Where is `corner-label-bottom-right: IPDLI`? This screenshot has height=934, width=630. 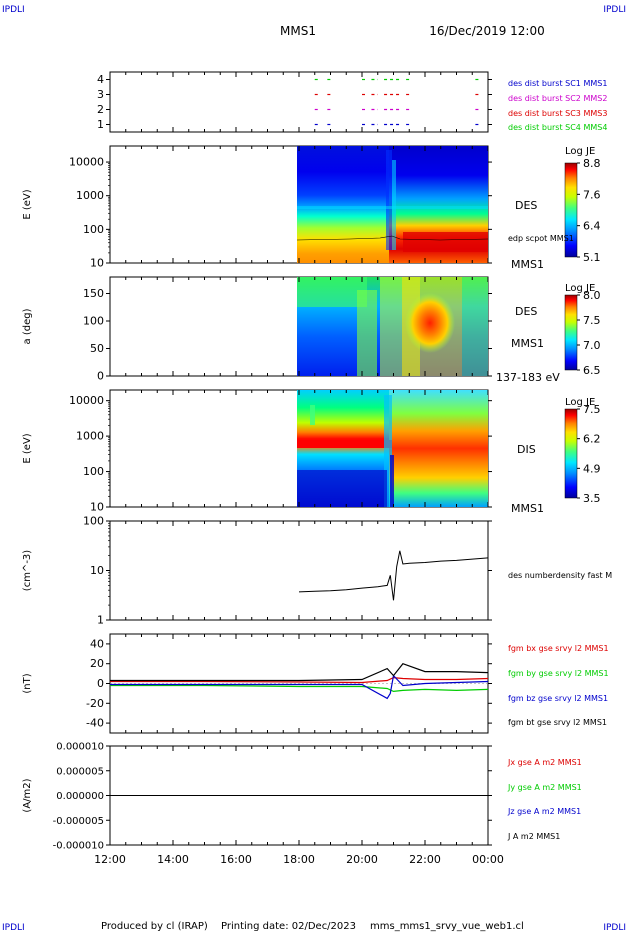
corner-label-bottom-right: IPDLI is located at coordinates (614, 928).